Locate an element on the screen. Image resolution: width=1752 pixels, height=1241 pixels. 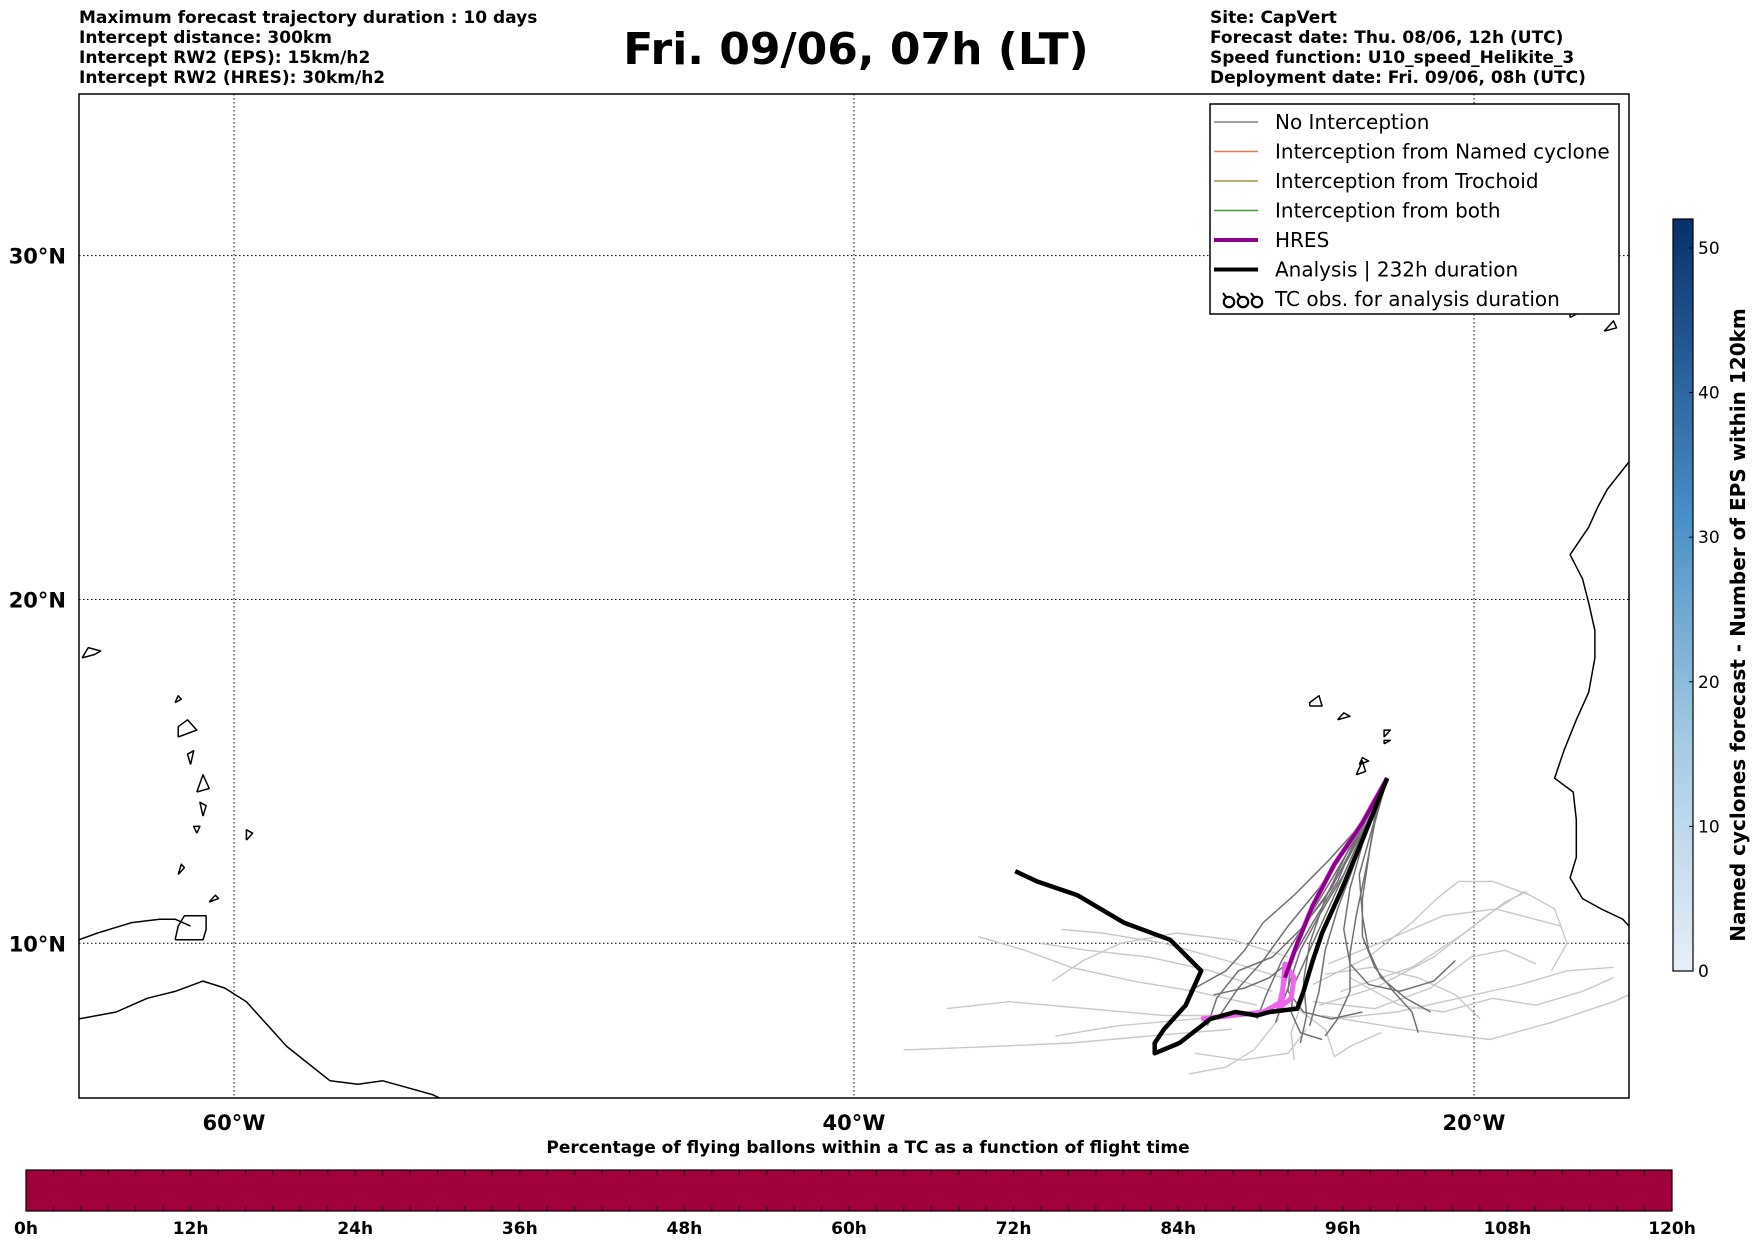
legend-label: Interception from both is located at coordinates (1388, 211).